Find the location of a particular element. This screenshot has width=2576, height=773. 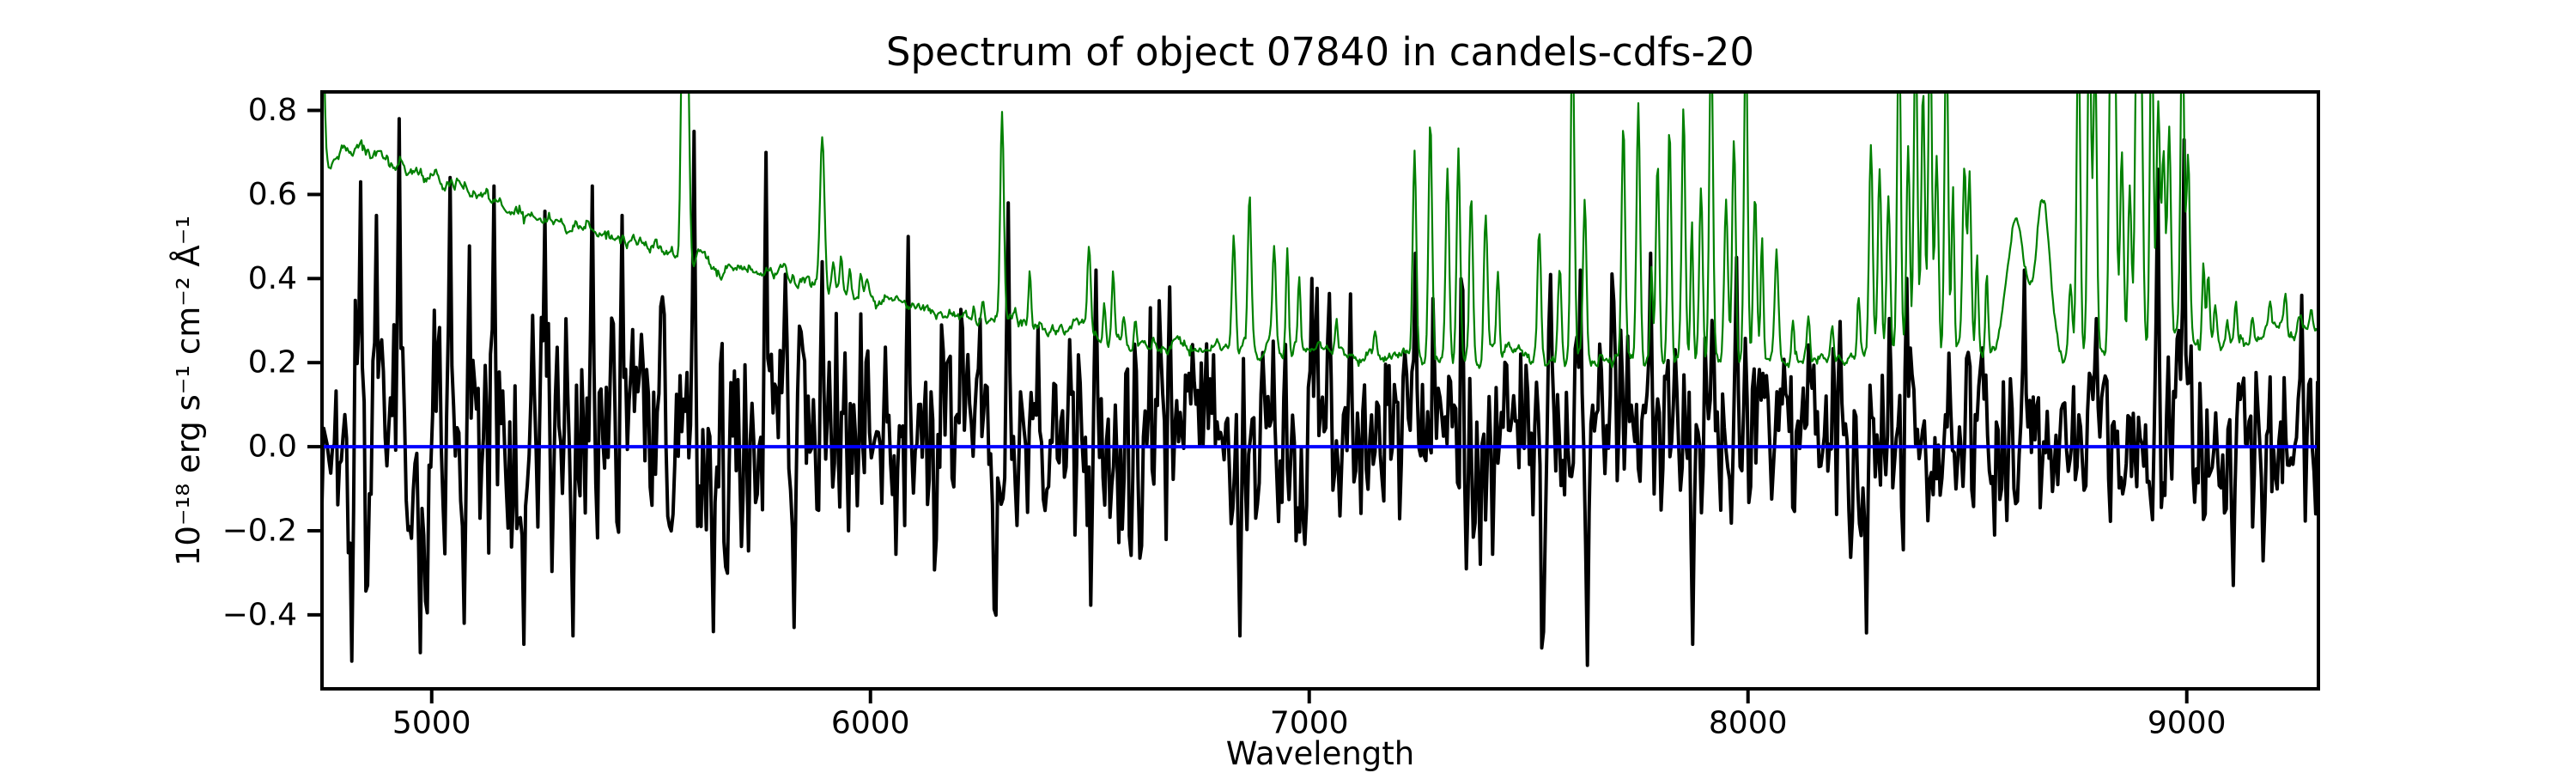

x-tick-label: 6000 is located at coordinates (870, 723).